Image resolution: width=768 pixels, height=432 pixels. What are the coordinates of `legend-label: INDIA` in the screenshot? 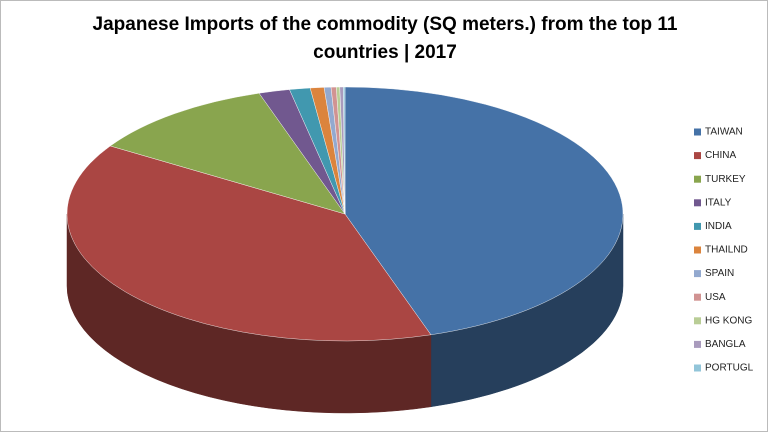 It's located at (718, 226).